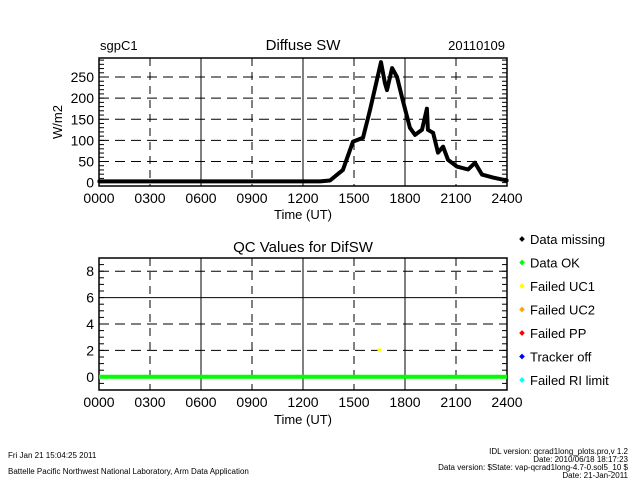  Describe the element at coordinates (303, 214) in the screenshot. I see `x-axis-label-top: Time (UT)` at that location.